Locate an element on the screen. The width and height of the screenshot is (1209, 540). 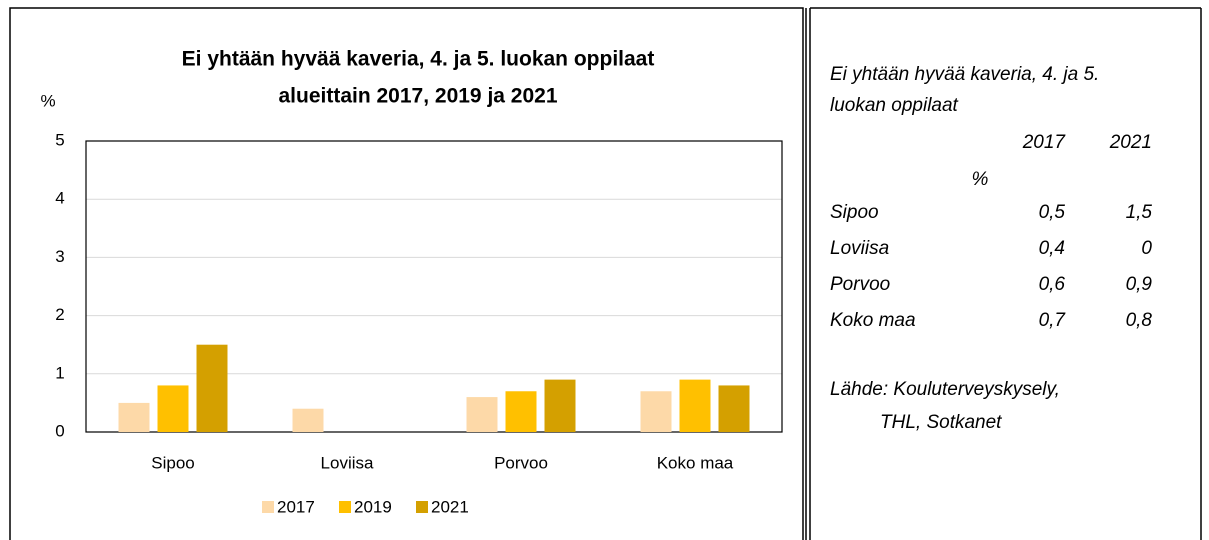
row-label: Loviisa is located at coordinates (859, 248).